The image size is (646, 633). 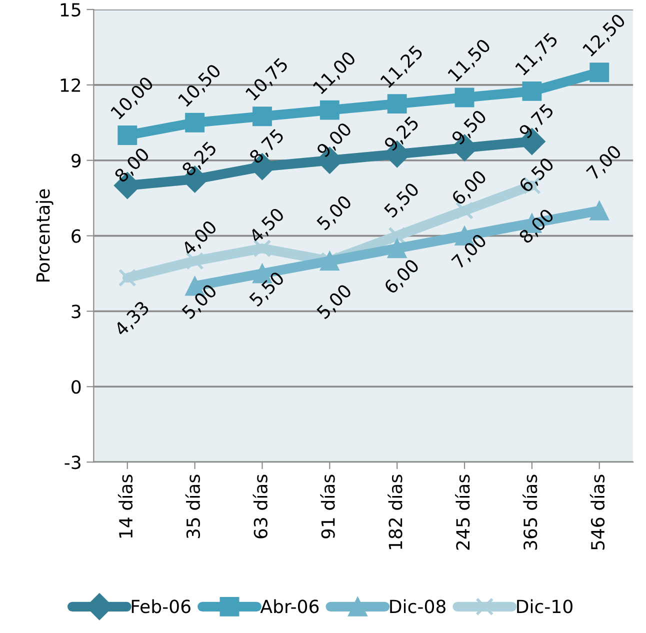 I want to click on legend-label: Abr-06, so click(x=289, y=606).